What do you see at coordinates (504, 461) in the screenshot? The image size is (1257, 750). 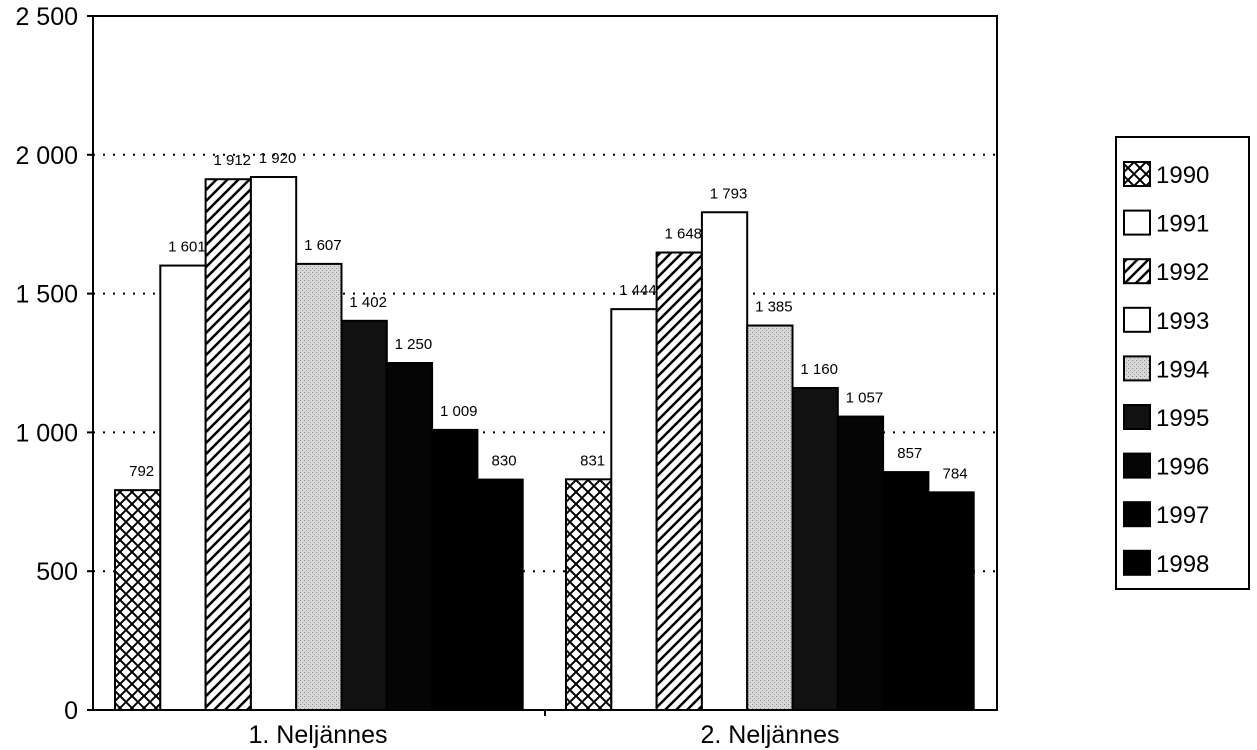 I see `data-label: 830` at bounding box center [504, 461].